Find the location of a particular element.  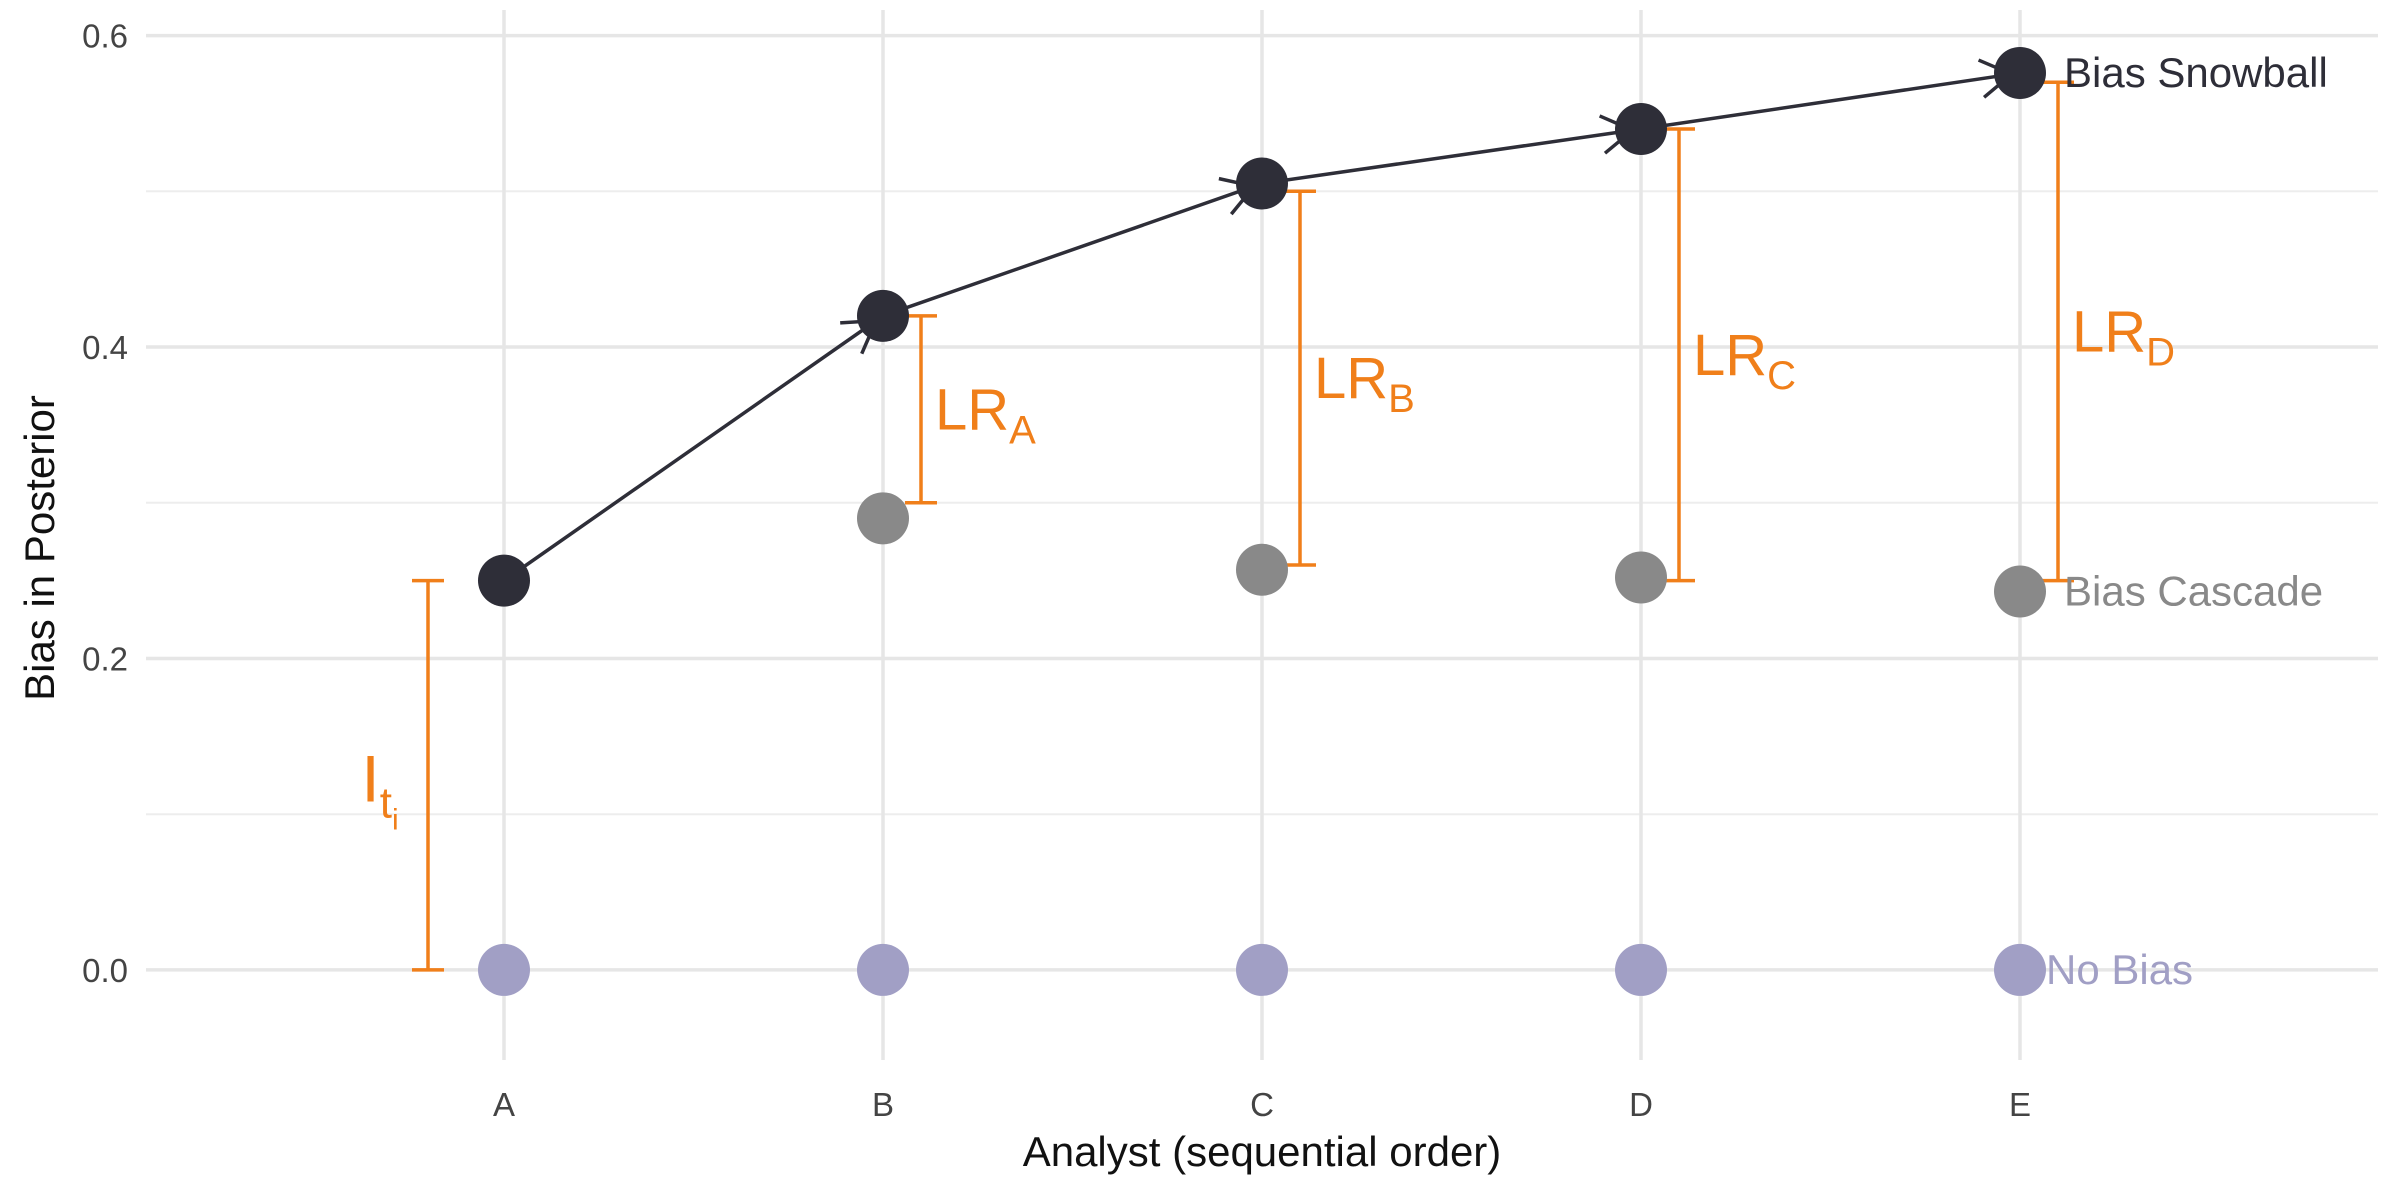

x-axis-ticks: A B C D E is located at coordinates (1262, 1104).